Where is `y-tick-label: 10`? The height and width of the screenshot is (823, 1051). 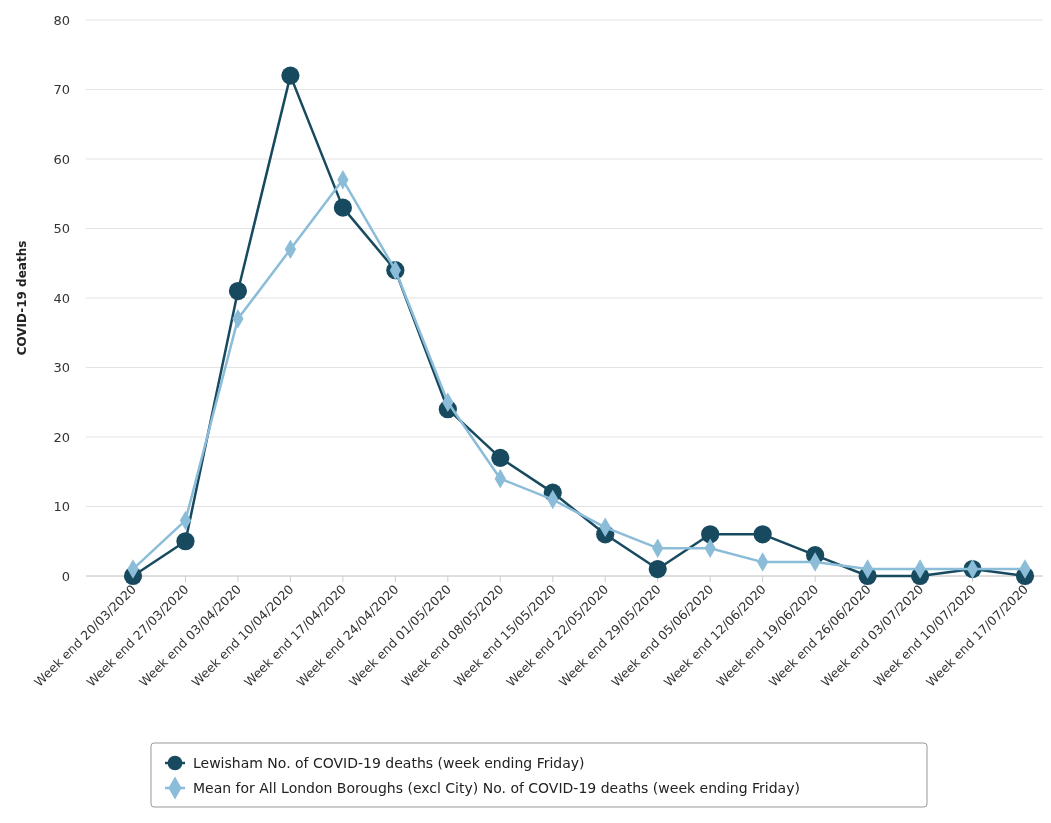
y-tick-label: 10 is located at coordinates (61, 507).